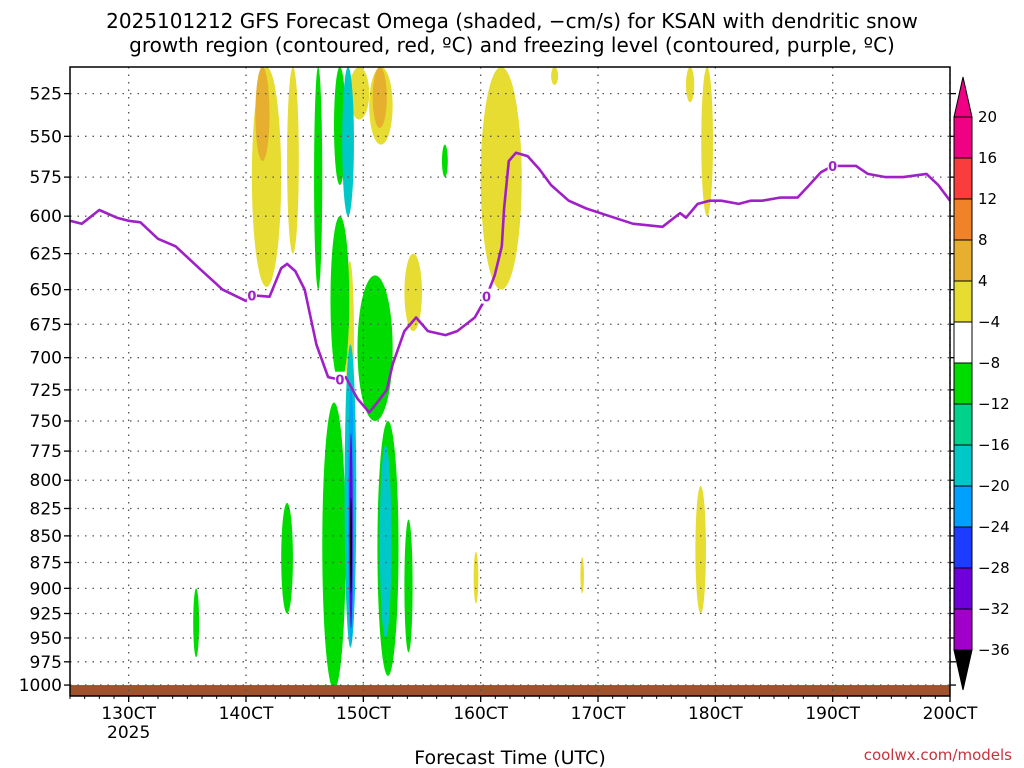  What do you see at coordinates (987, 117) in the screenshot?
I see `colorbar-label: 20` at bounding box center [987, 117].